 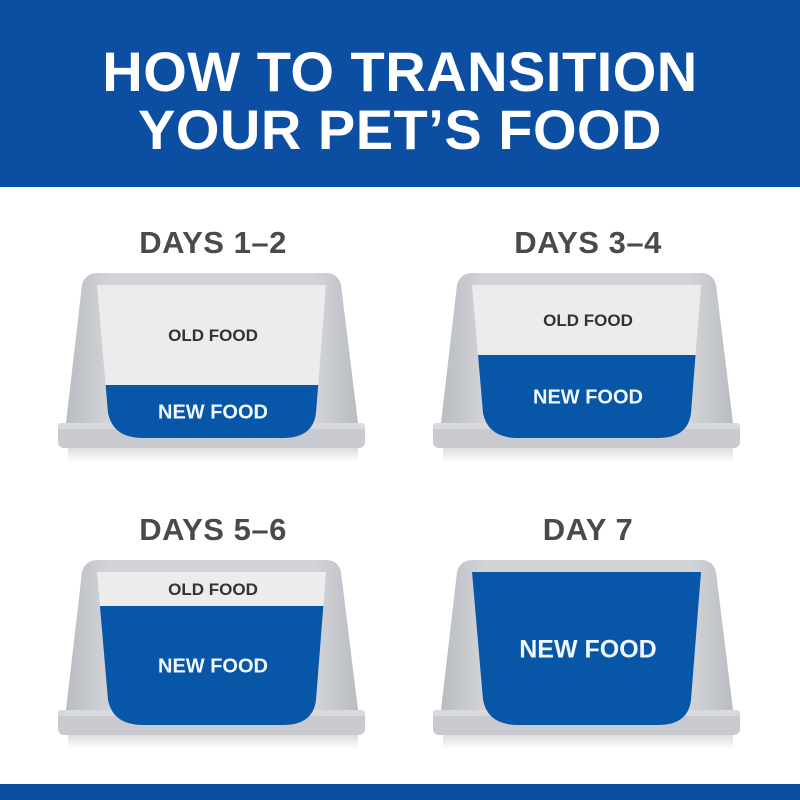 What do you see at coordinates (400, 71) in the screenshot?
I see `title-line-1: HOW TO TRANSITION` at bounding box center [400, 71].